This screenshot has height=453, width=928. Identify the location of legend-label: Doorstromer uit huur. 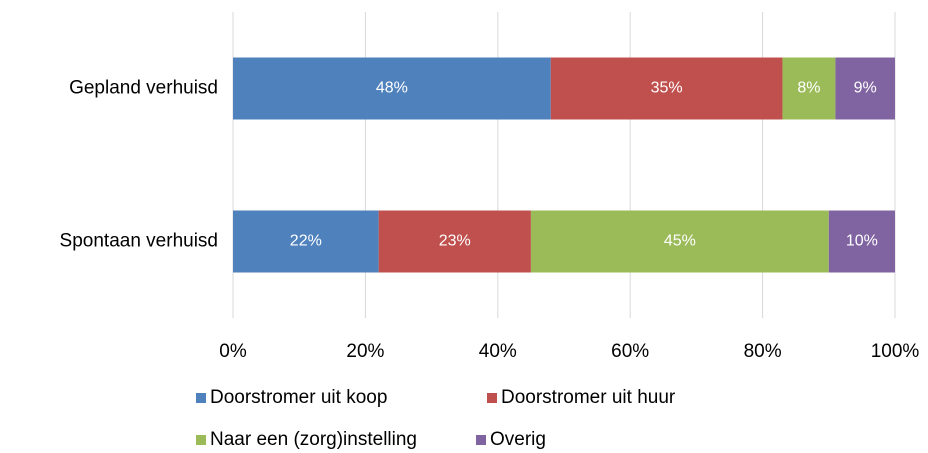
(588, 397).